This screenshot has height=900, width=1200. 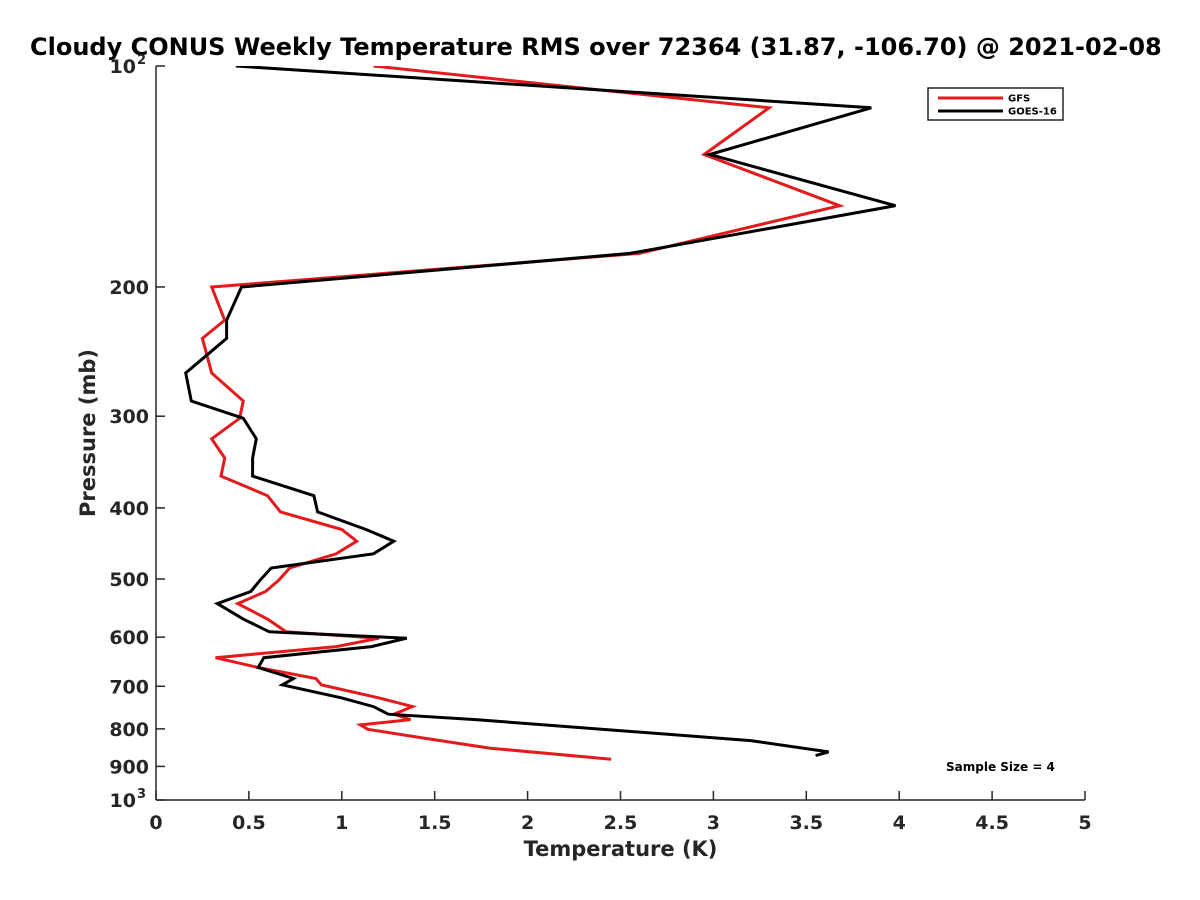 I want to click on y-tick-label: 300, so click(x=129, y=417).